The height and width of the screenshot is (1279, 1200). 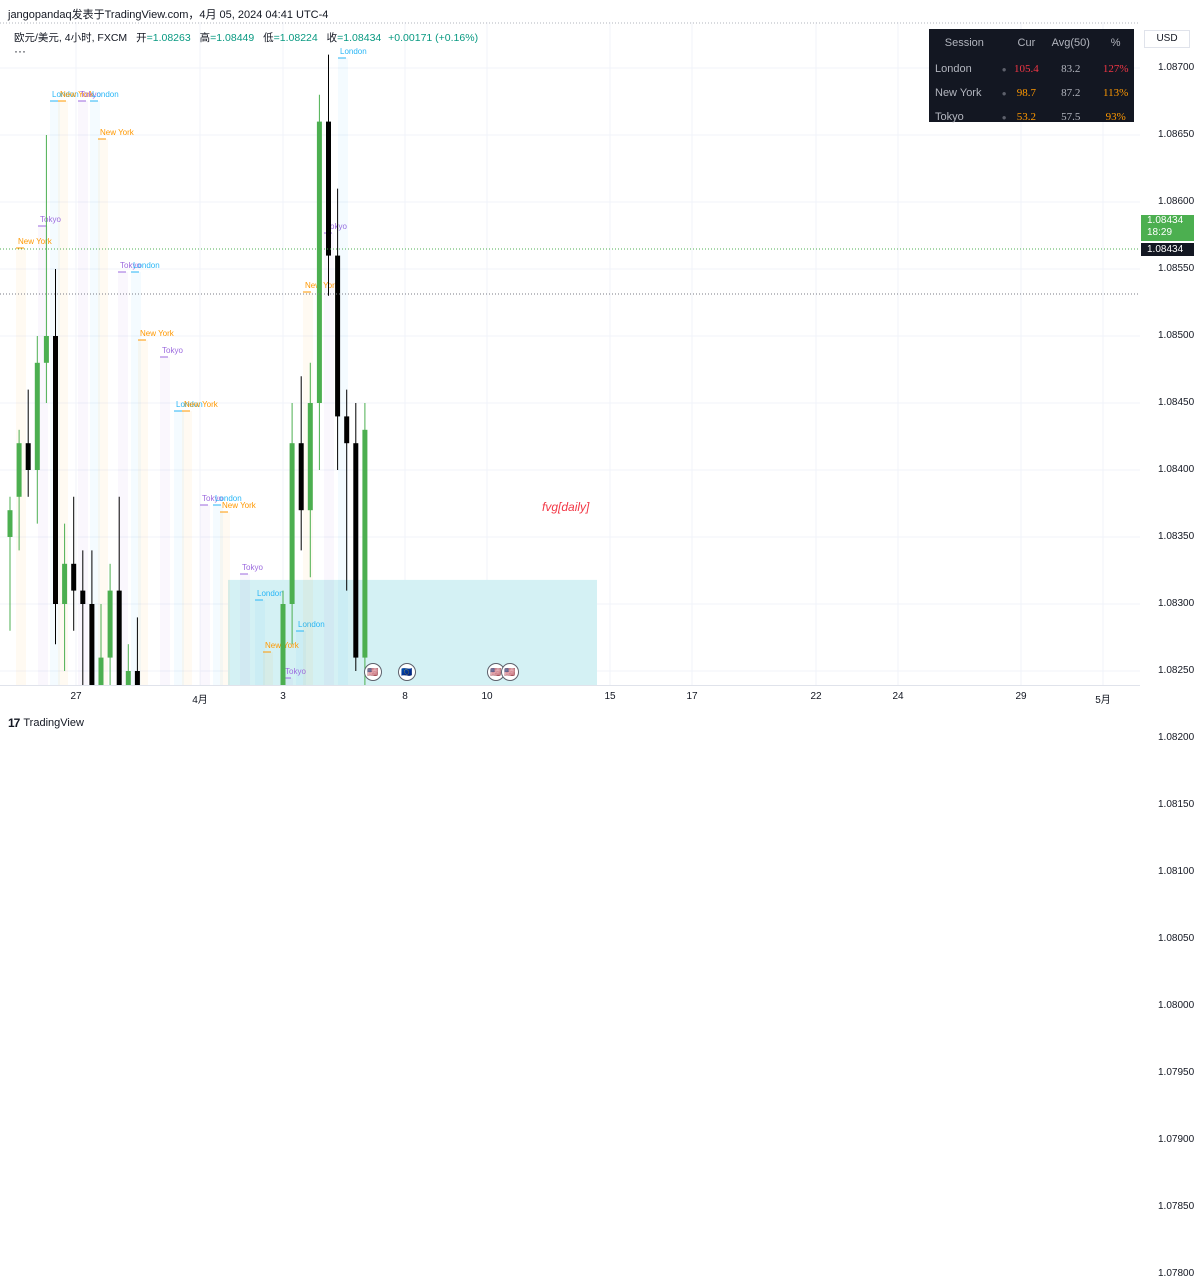 I want to click on price-tick-label: 1.07800, so click(x=1176, y=1273).